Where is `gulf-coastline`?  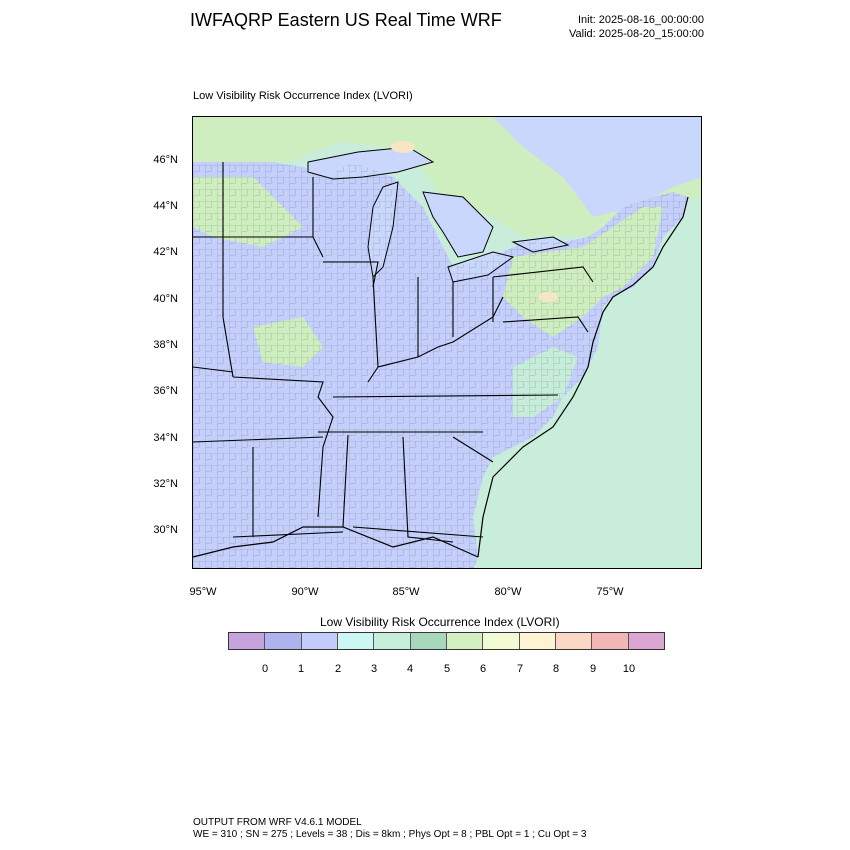 gulf-coastline is located at coordinates (336, 542).